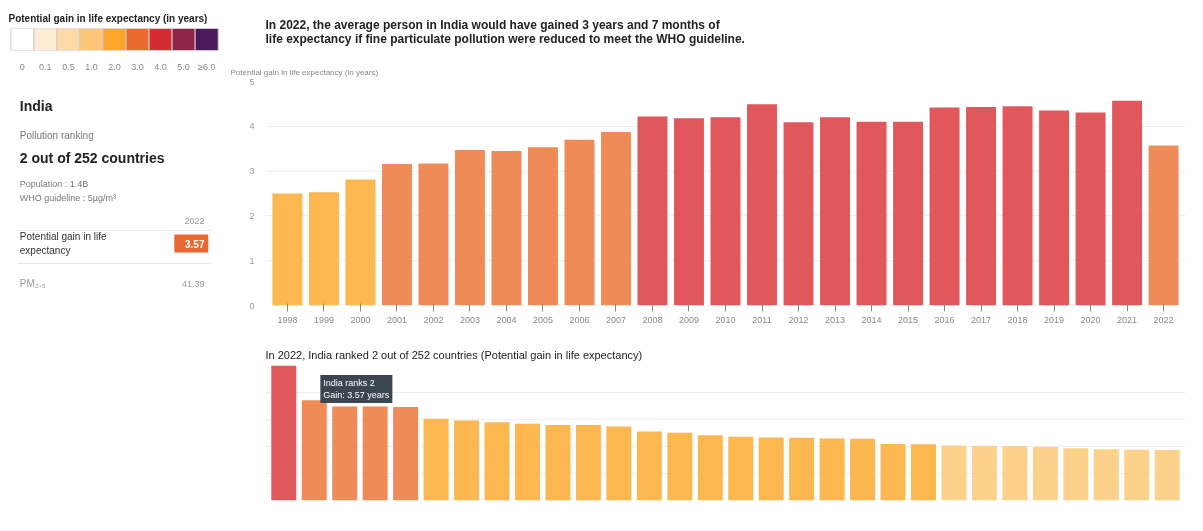 This screenshot has width=1203, height=531. I want to click on text: Potential gain in life expectancy, so click(63, 243).